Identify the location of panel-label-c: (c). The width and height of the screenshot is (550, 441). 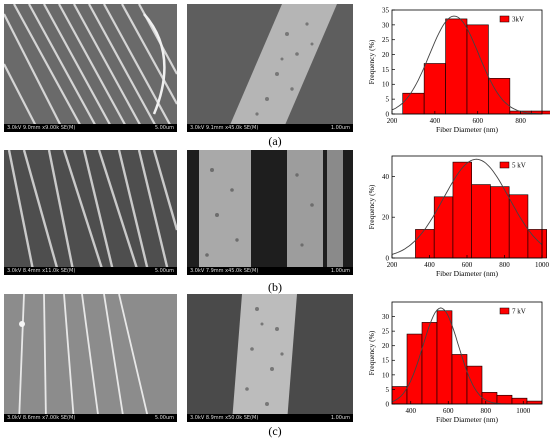
(275, 431).